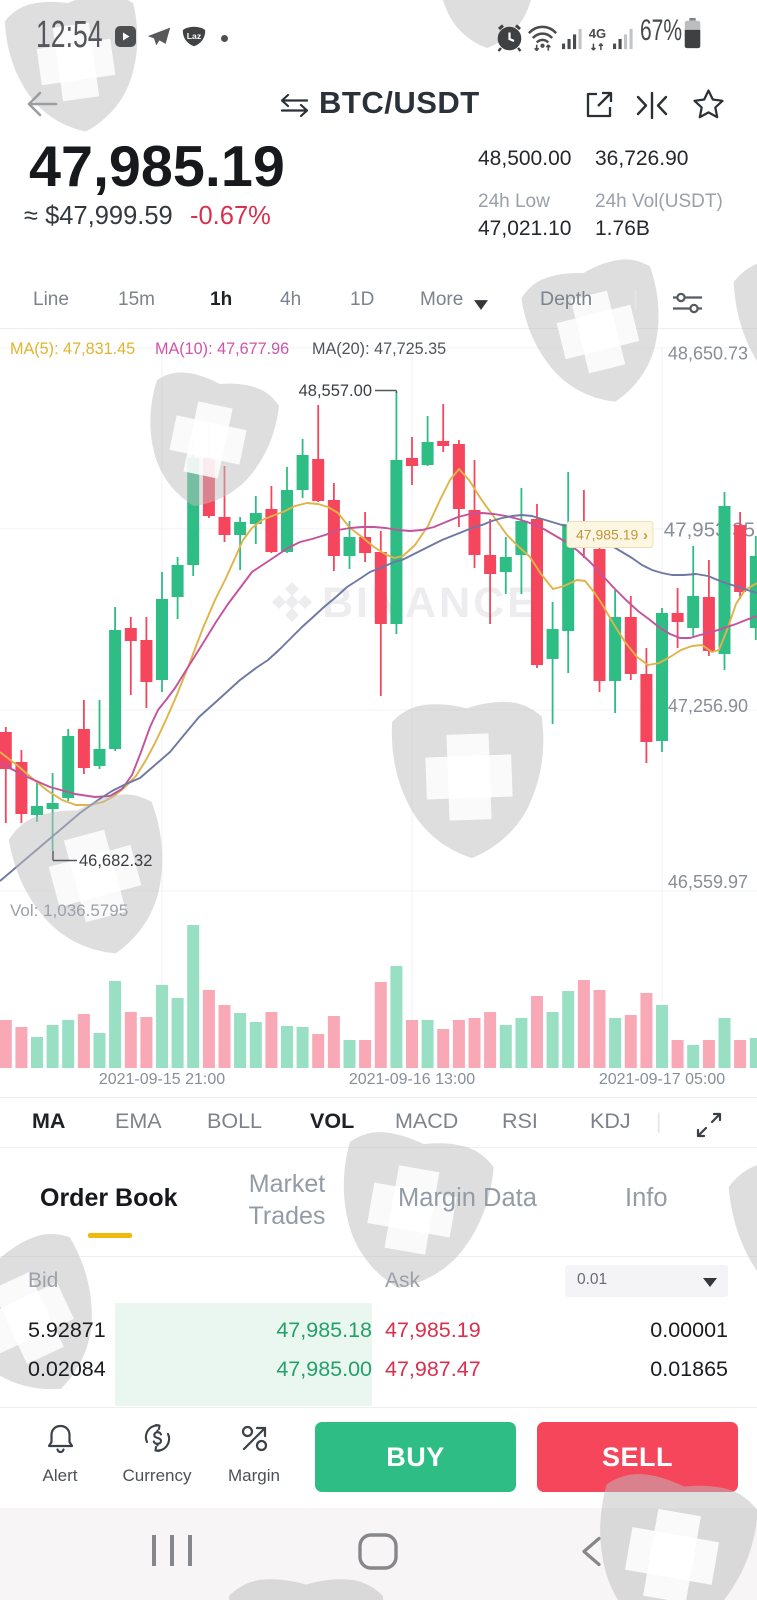 The width and height of the screenshot is (757, 1600). What do you see at coordinates (708, 882) in the screenshot?
I see `svg-text: 46,559.97` at bounding box center [708, 882].